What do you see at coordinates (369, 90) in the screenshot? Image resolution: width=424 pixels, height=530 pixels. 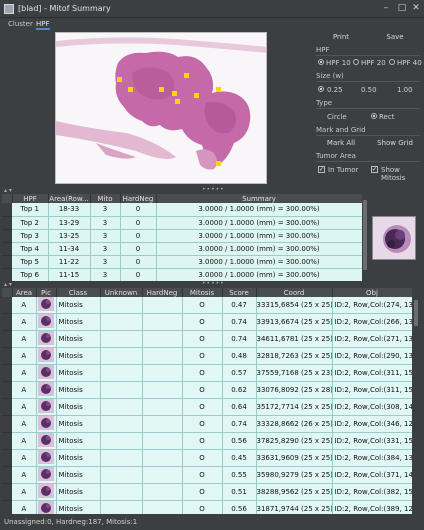 I see `size-050-label: 0.50` at bounding box center [369, 90].